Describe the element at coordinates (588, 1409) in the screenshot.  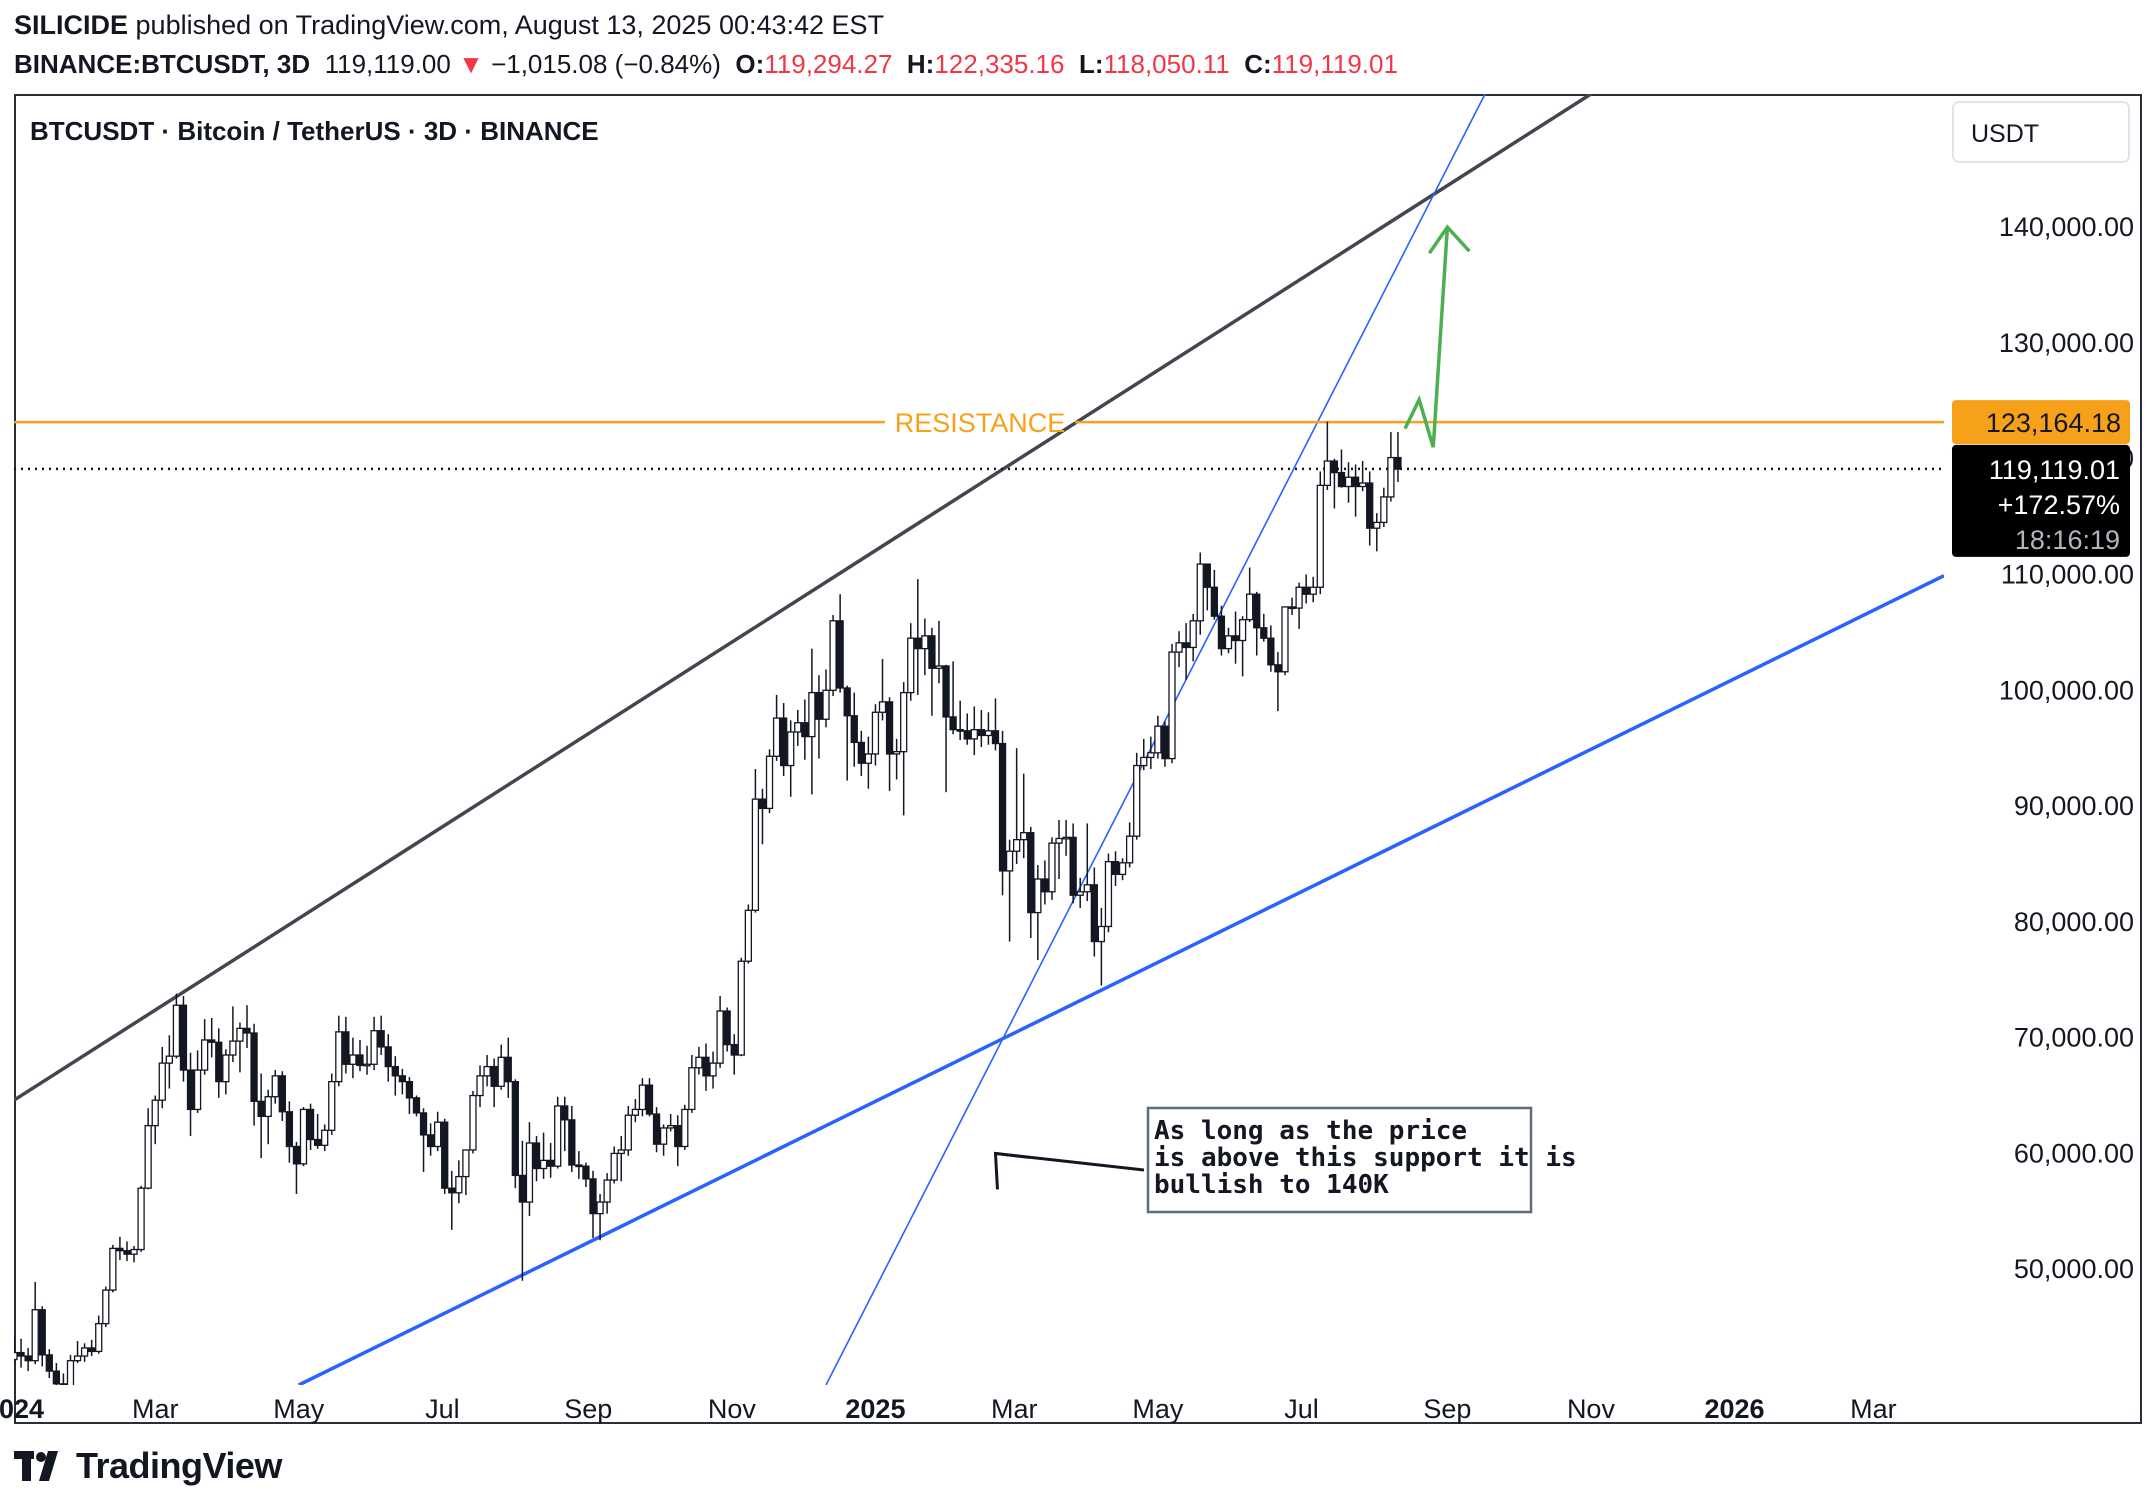
I see `x-tick-label: Sep` at that location.